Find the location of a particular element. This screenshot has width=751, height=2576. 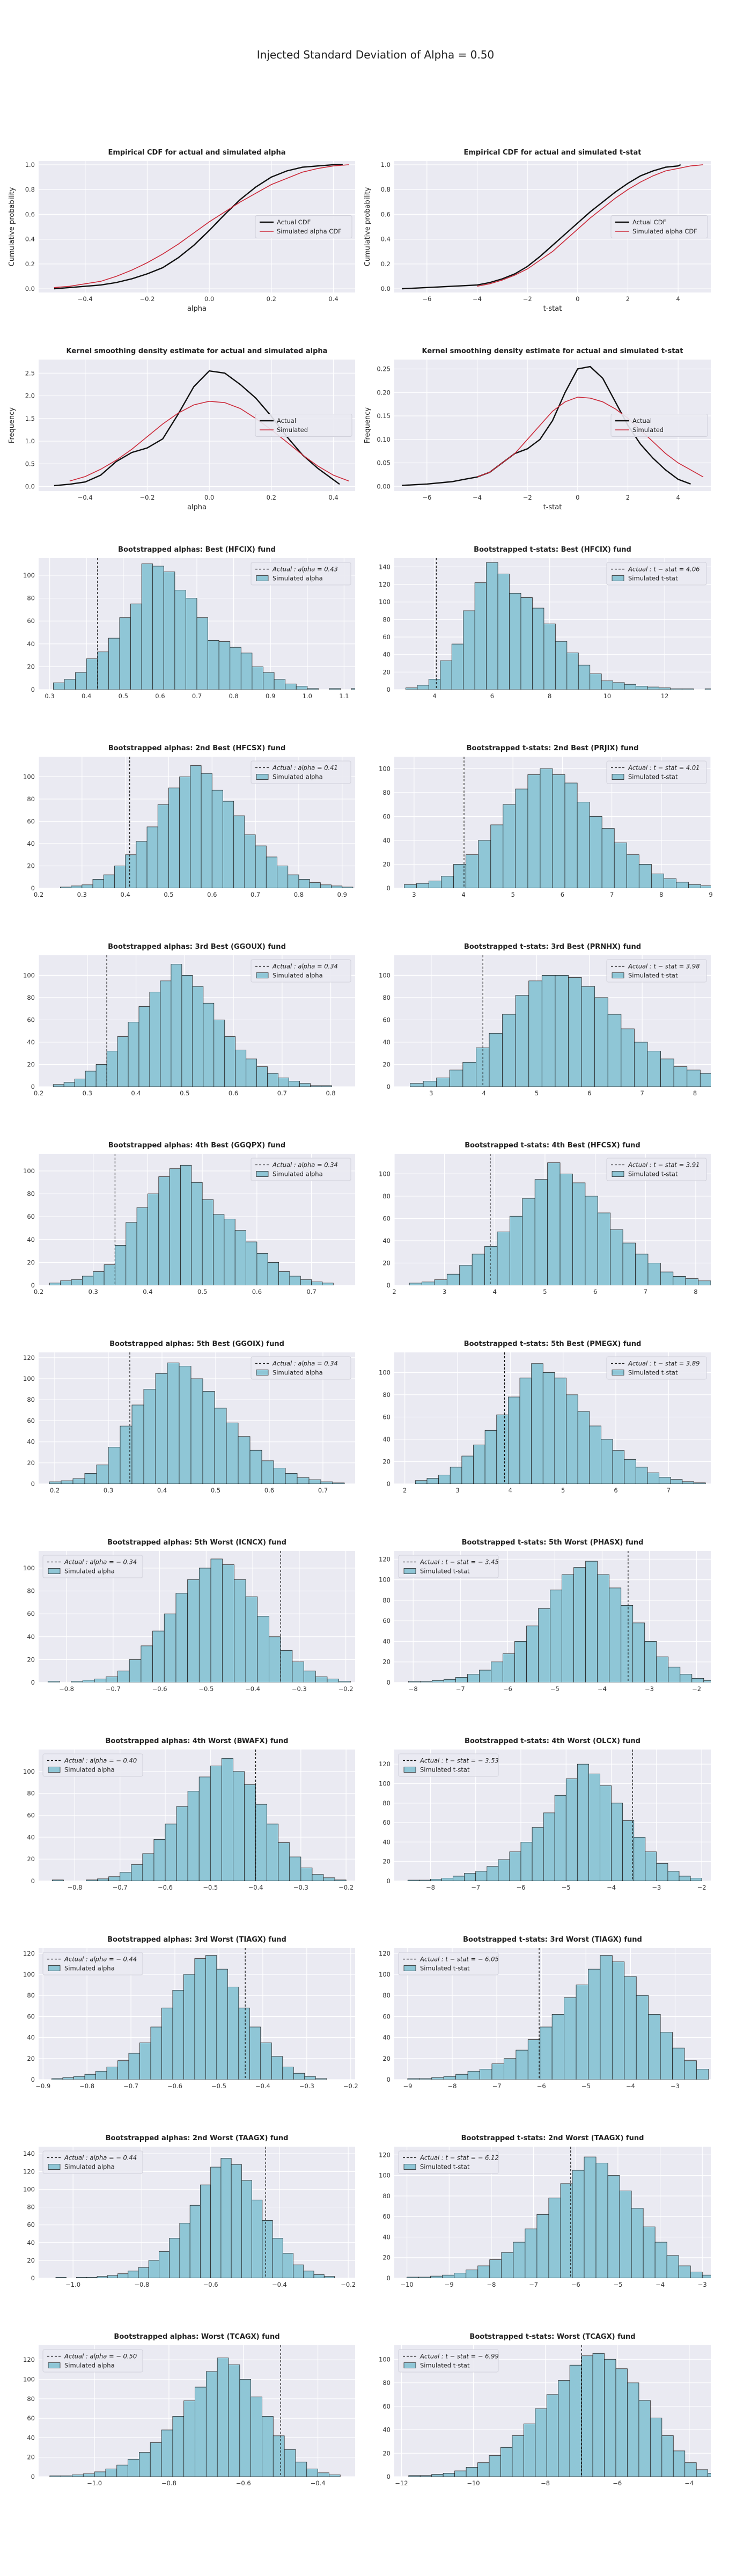

x-tick-label: −7 is located at coordinates (460, 1689).